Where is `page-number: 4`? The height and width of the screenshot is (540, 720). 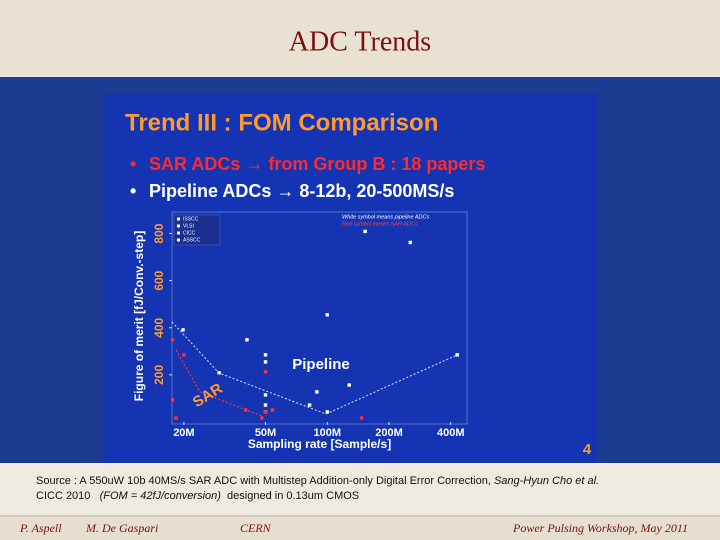
page-number: 4 is located at coordinates (587, 449).